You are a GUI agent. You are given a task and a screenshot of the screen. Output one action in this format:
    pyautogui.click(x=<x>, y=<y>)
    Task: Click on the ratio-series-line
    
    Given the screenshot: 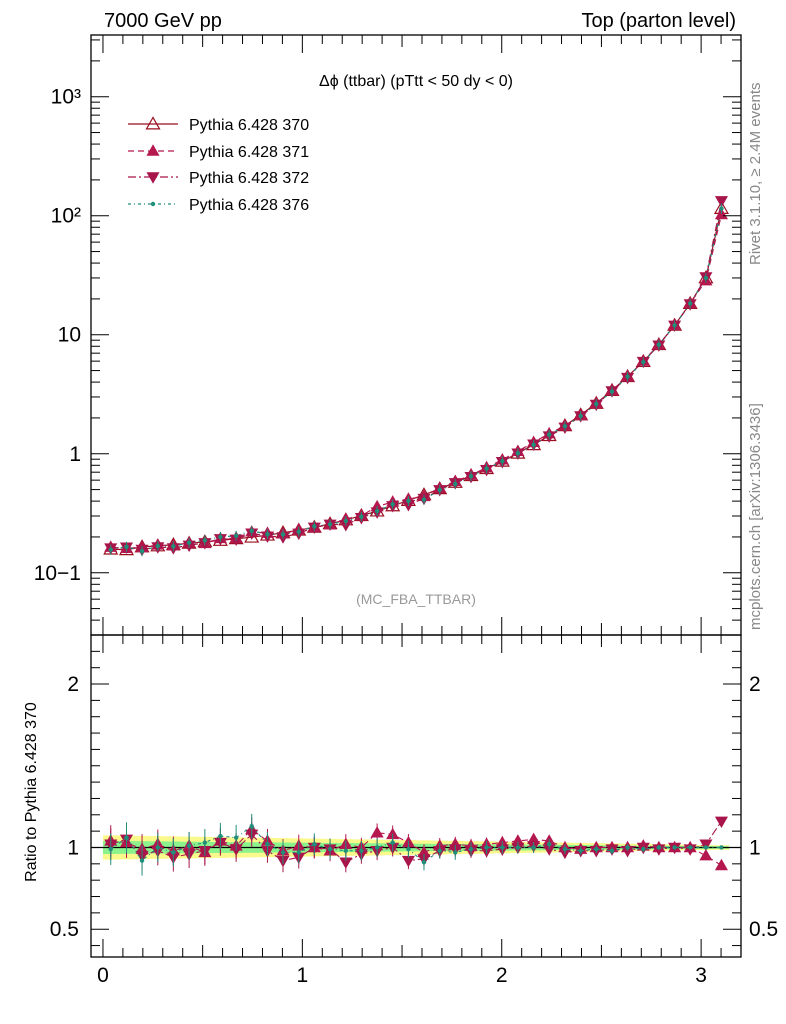 What is the action you would take?
    pyautogui.click(x=416, y=847)
    